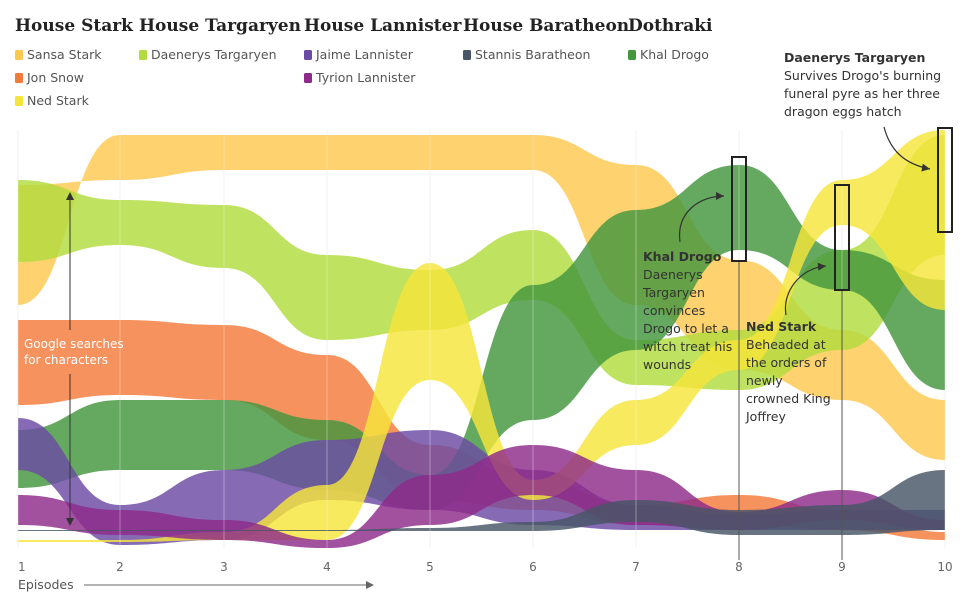 The image size is (968, 611). Describe the element at coordinates (786, 344) in the screenshot. I see `annotation-line-ned-stark-1: Beheaded at` at that location.